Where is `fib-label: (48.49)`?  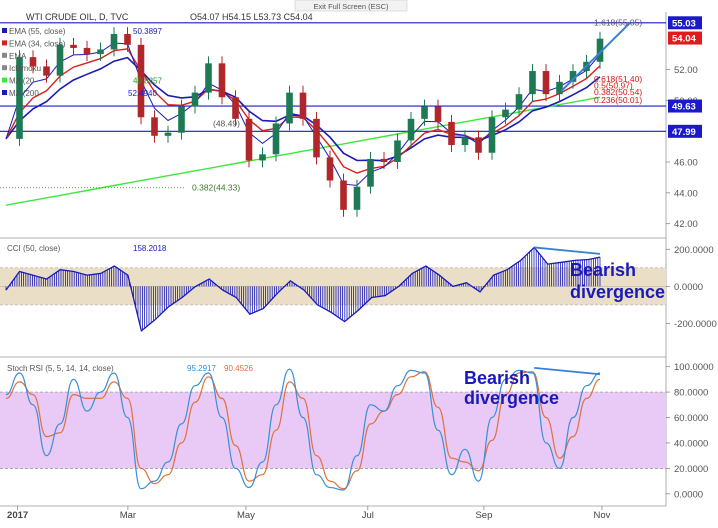 fib-label: (48.49) is located at coordinates (226, 124).